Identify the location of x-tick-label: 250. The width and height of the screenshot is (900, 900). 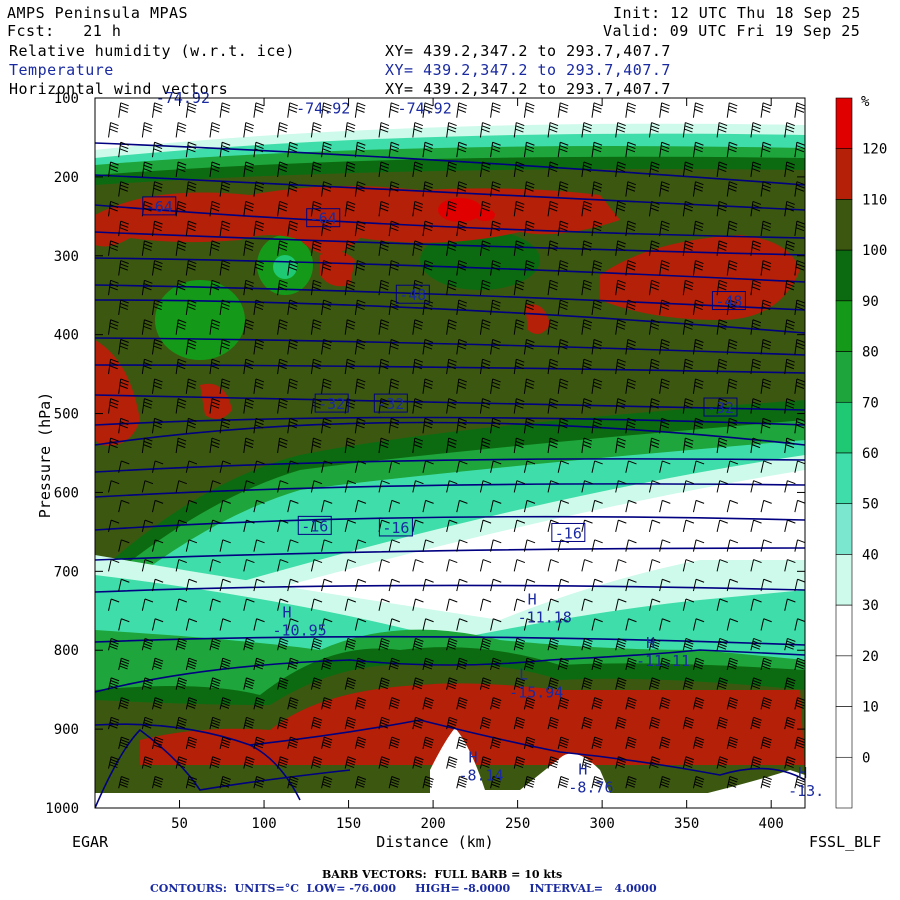
(517, 824).